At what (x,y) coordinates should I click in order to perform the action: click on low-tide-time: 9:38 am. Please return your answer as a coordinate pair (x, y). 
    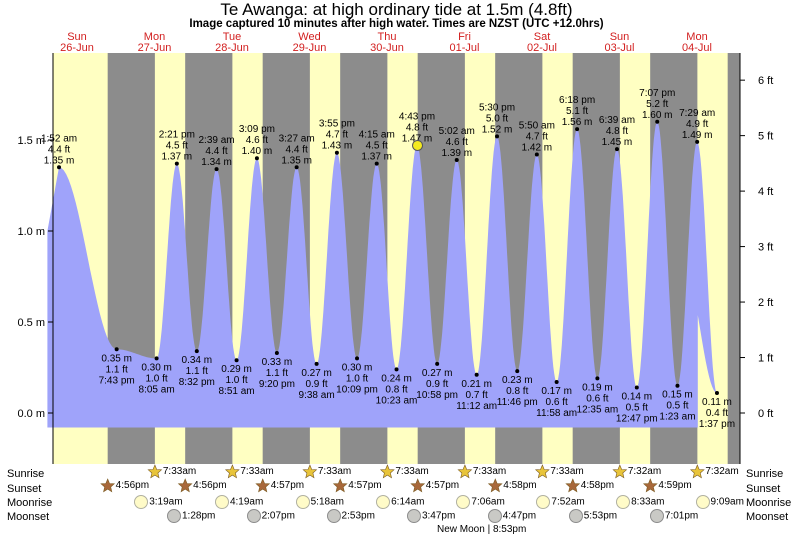
    Looking at the image, I should click on (317, 395).